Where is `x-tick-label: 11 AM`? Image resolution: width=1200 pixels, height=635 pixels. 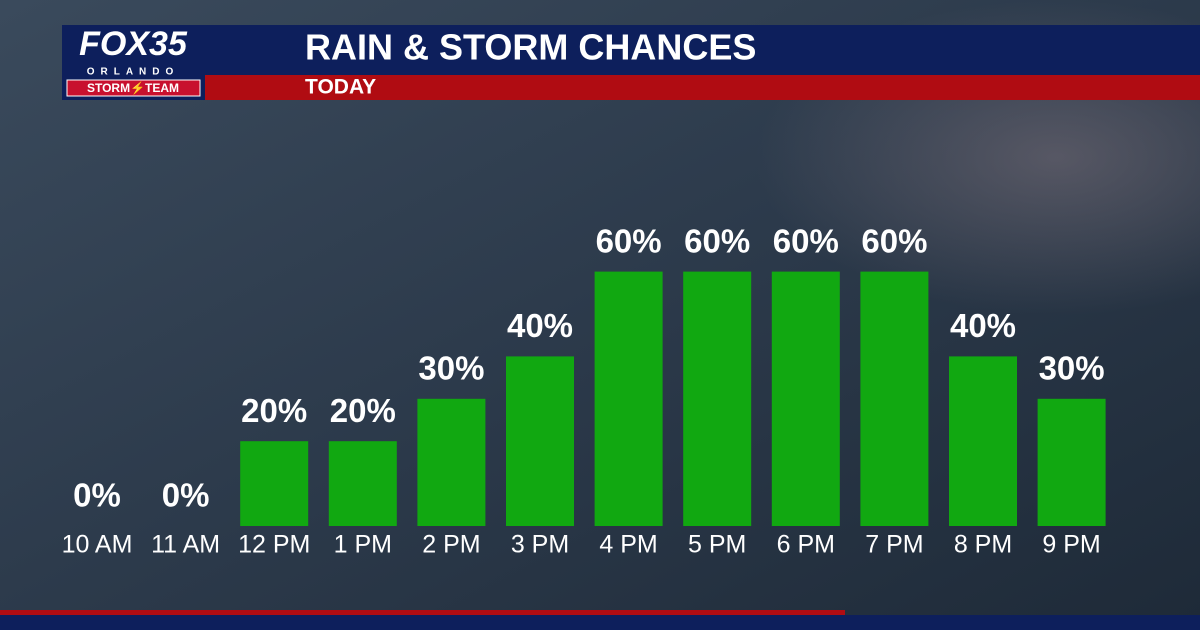 x-tick-label: 11 AM is located at coordinates (185, 545).